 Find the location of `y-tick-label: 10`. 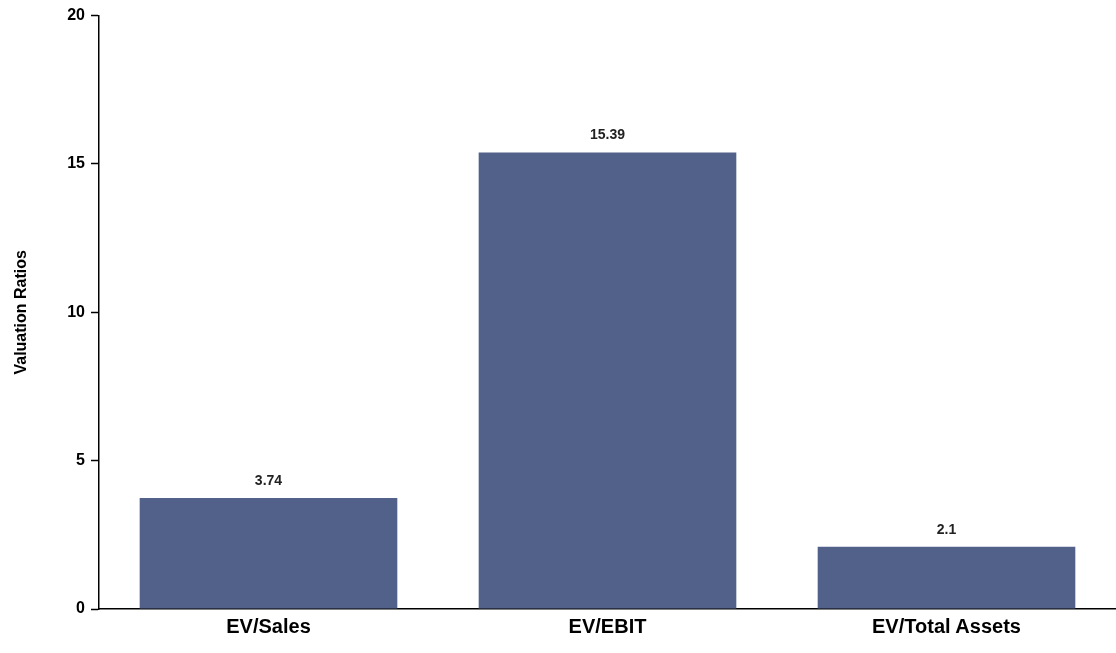

y-tick-label: 10 is located at coordinates (76, 311).